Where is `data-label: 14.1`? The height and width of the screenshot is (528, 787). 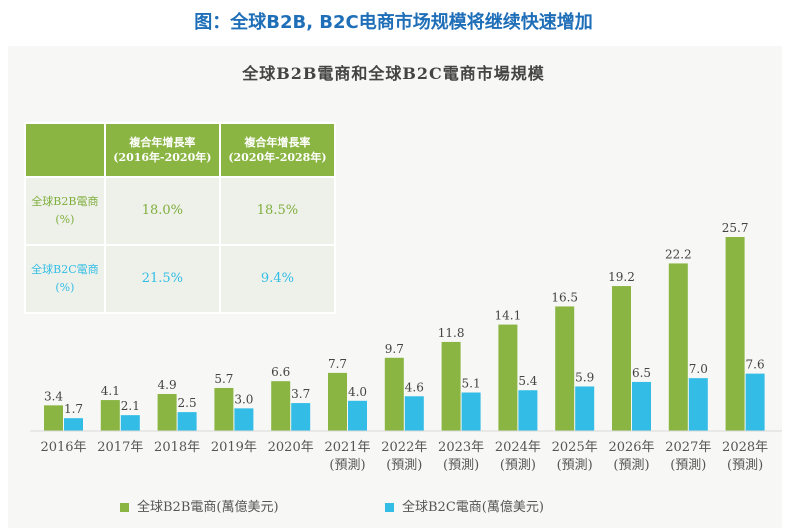
data-label: 14.1 is located at coordinates (508, 316).